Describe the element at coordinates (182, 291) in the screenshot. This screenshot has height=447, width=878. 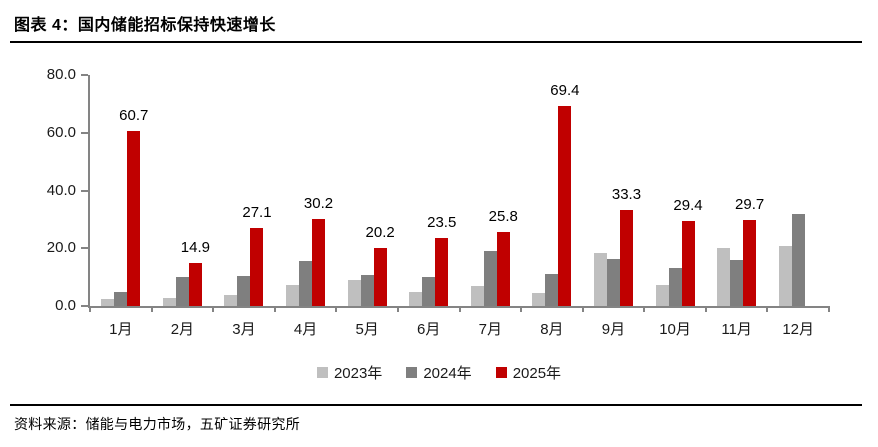
I see `bar-2024年-m2` at that location.